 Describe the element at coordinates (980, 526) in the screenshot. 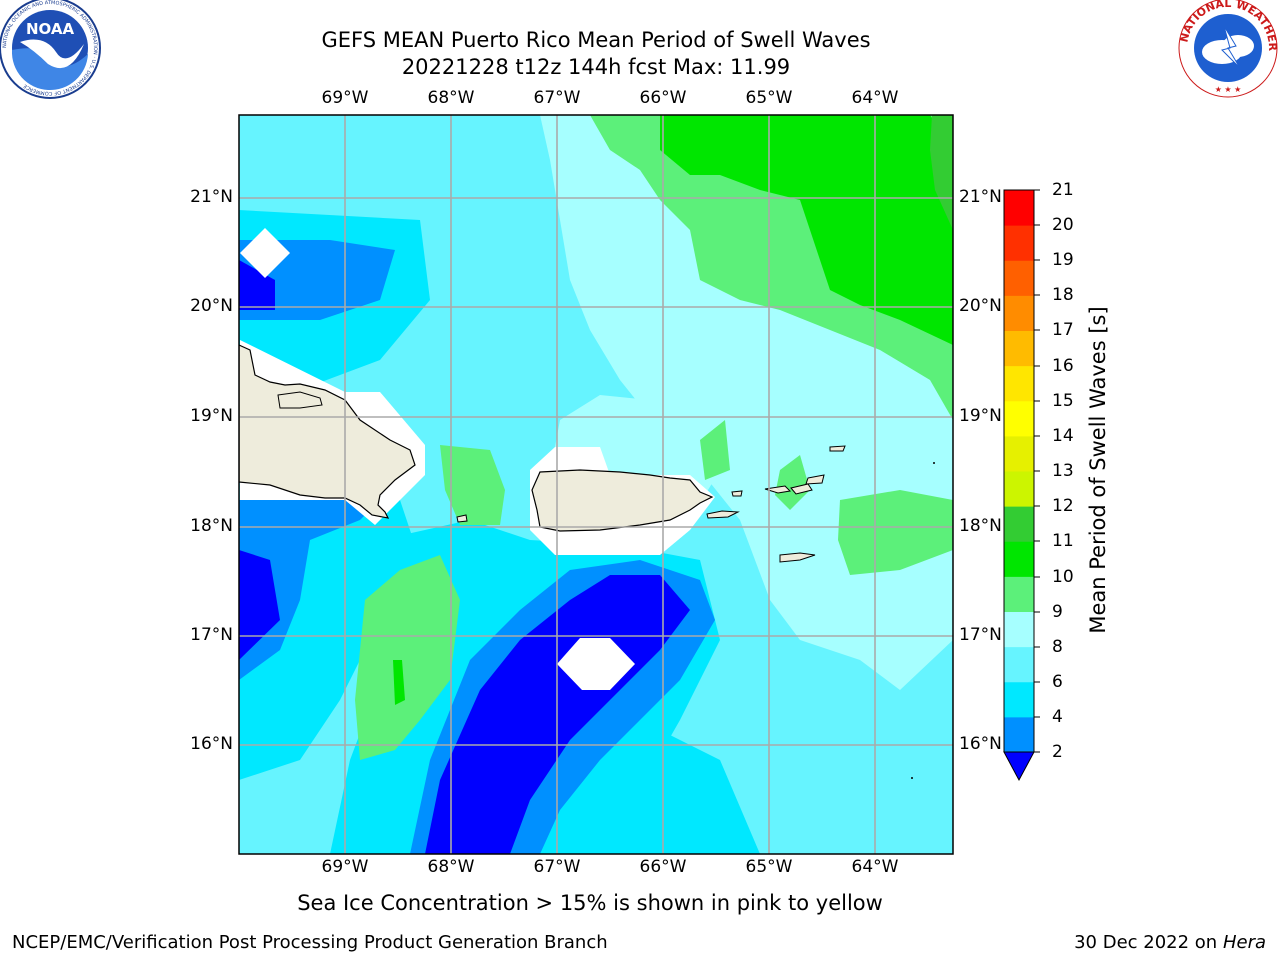

I see `lat-label-right: 18°N` at that location.